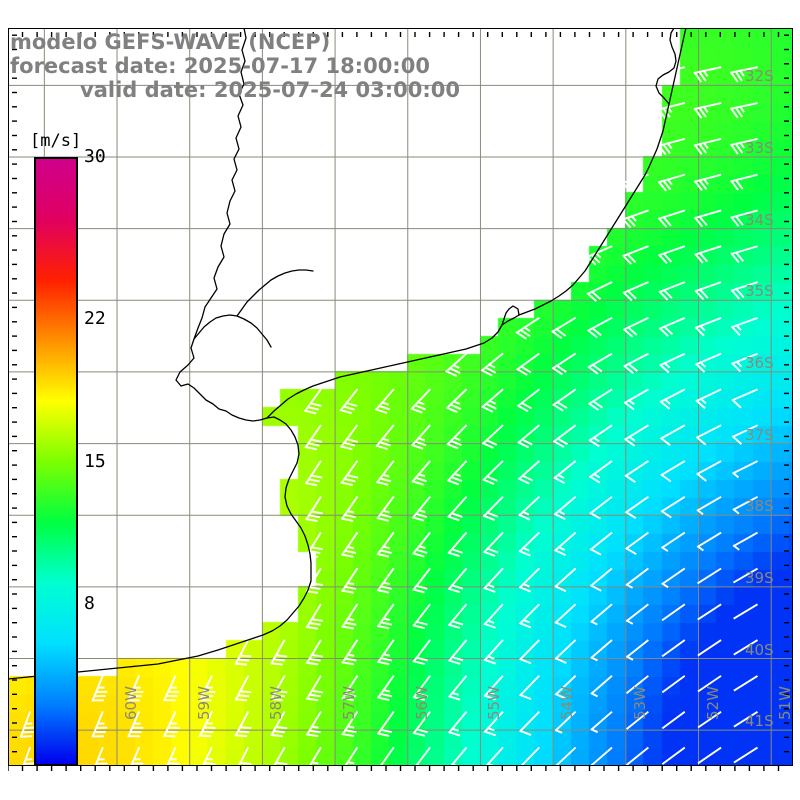  Describe the element at coordinates (89, 603) in the screenshot. I see `colorbar-tick-8: 8` at that location.